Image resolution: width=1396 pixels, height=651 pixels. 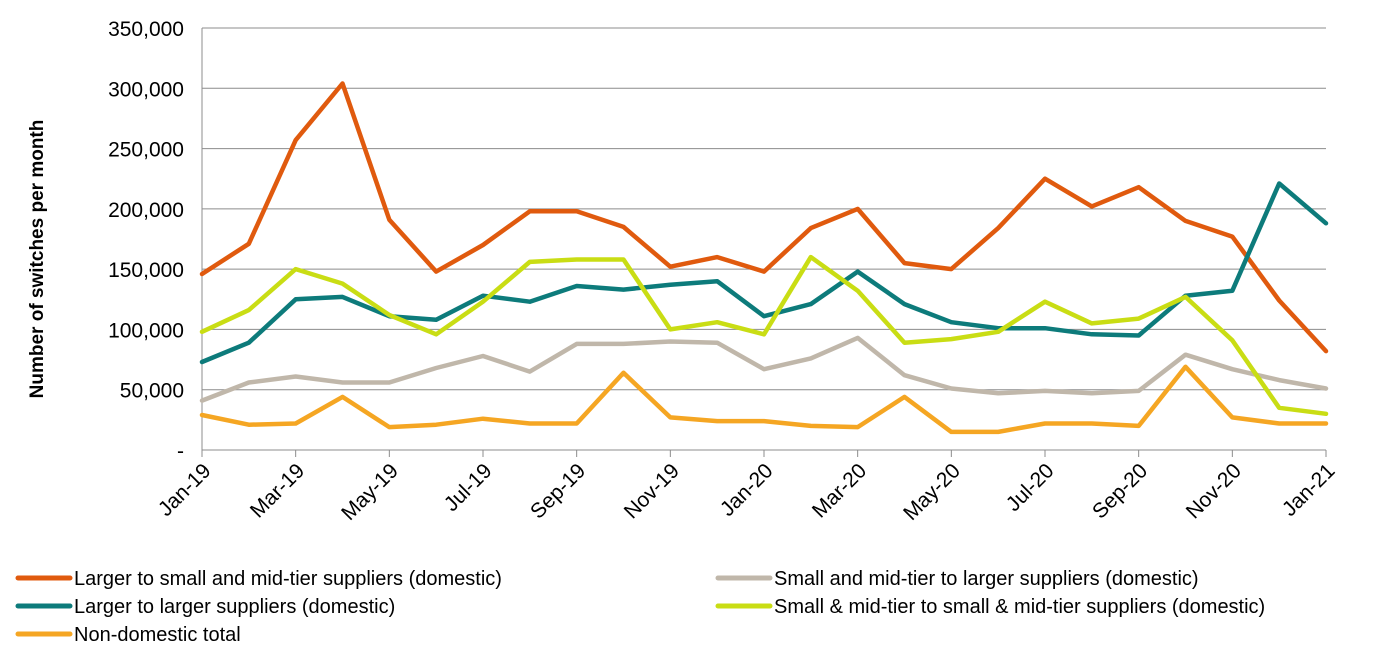 What do you see at coordinates (1214, 491) in the screenshot?
I see `x-tick-label: Nov-20` at bounding box center [1214, 491].